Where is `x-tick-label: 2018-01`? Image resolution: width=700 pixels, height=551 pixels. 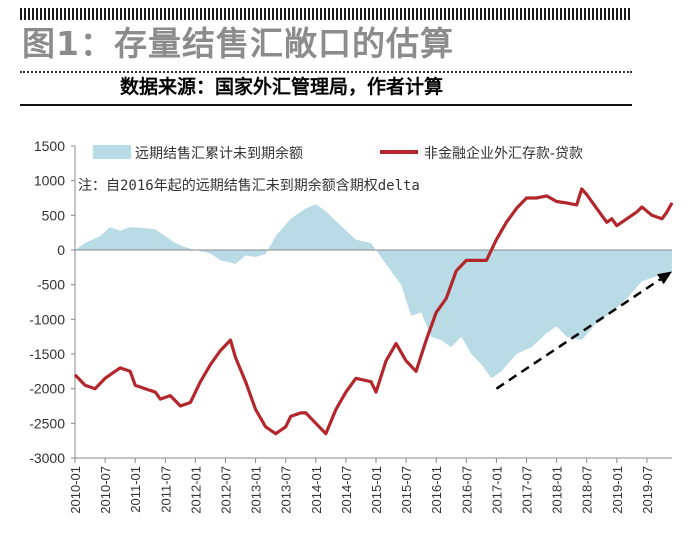
x-tick-label: 2018-01 is located at coordinates (557, 490).